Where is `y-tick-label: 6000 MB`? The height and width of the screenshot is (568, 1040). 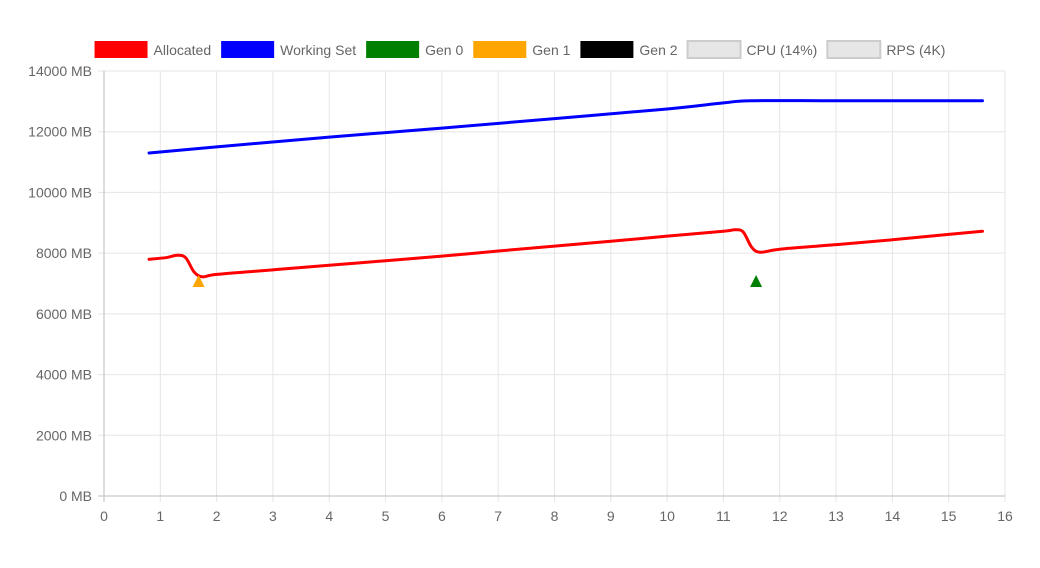 y-tick-label: 6000 MB is located at coordinates (64, 314).